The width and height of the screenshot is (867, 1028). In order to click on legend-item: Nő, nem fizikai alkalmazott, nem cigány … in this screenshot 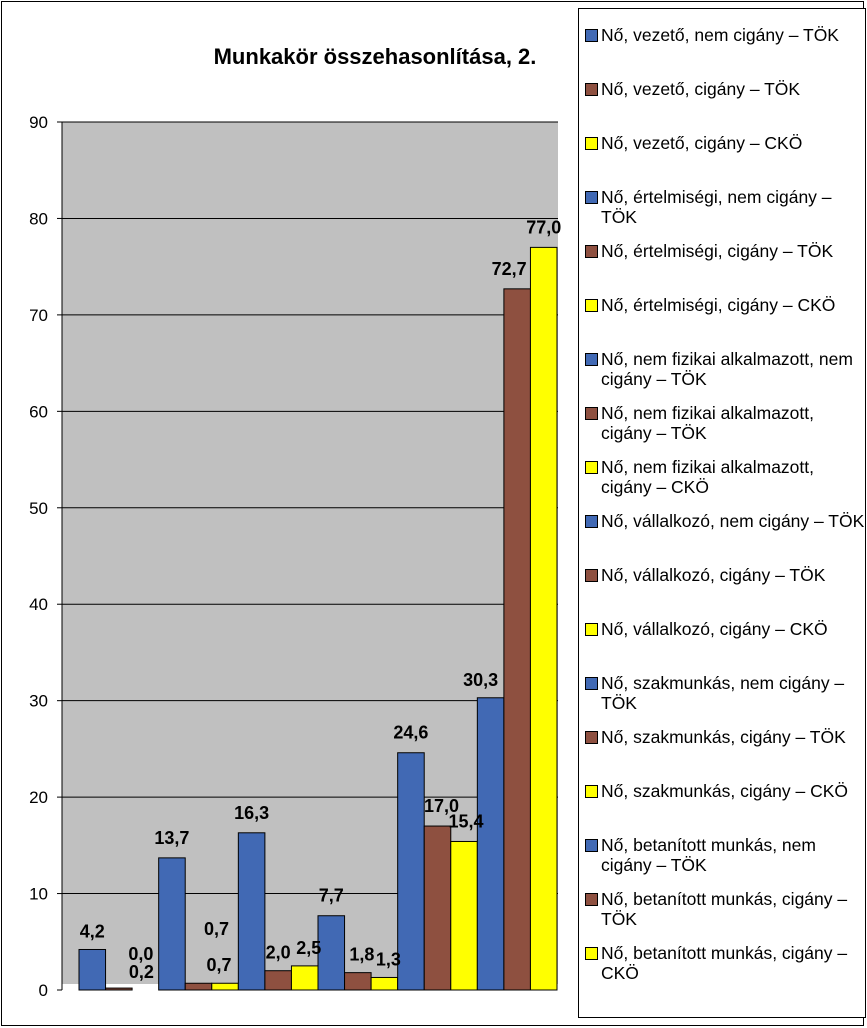, I will do `click(725, 369)`.